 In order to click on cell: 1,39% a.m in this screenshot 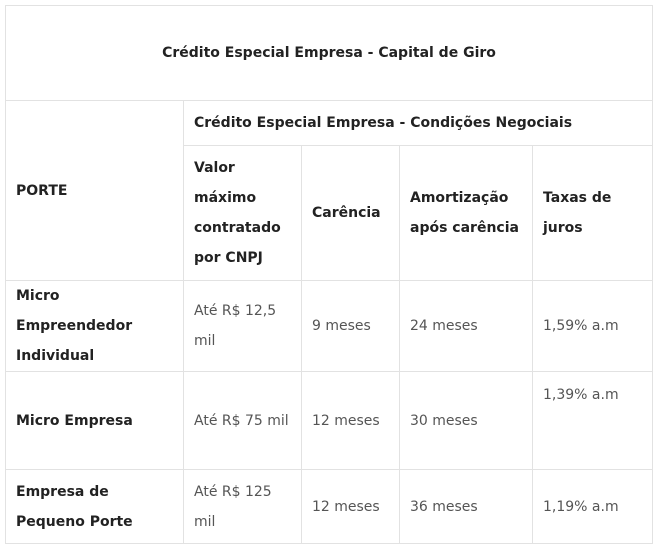, I will do `click(592, 420)`.